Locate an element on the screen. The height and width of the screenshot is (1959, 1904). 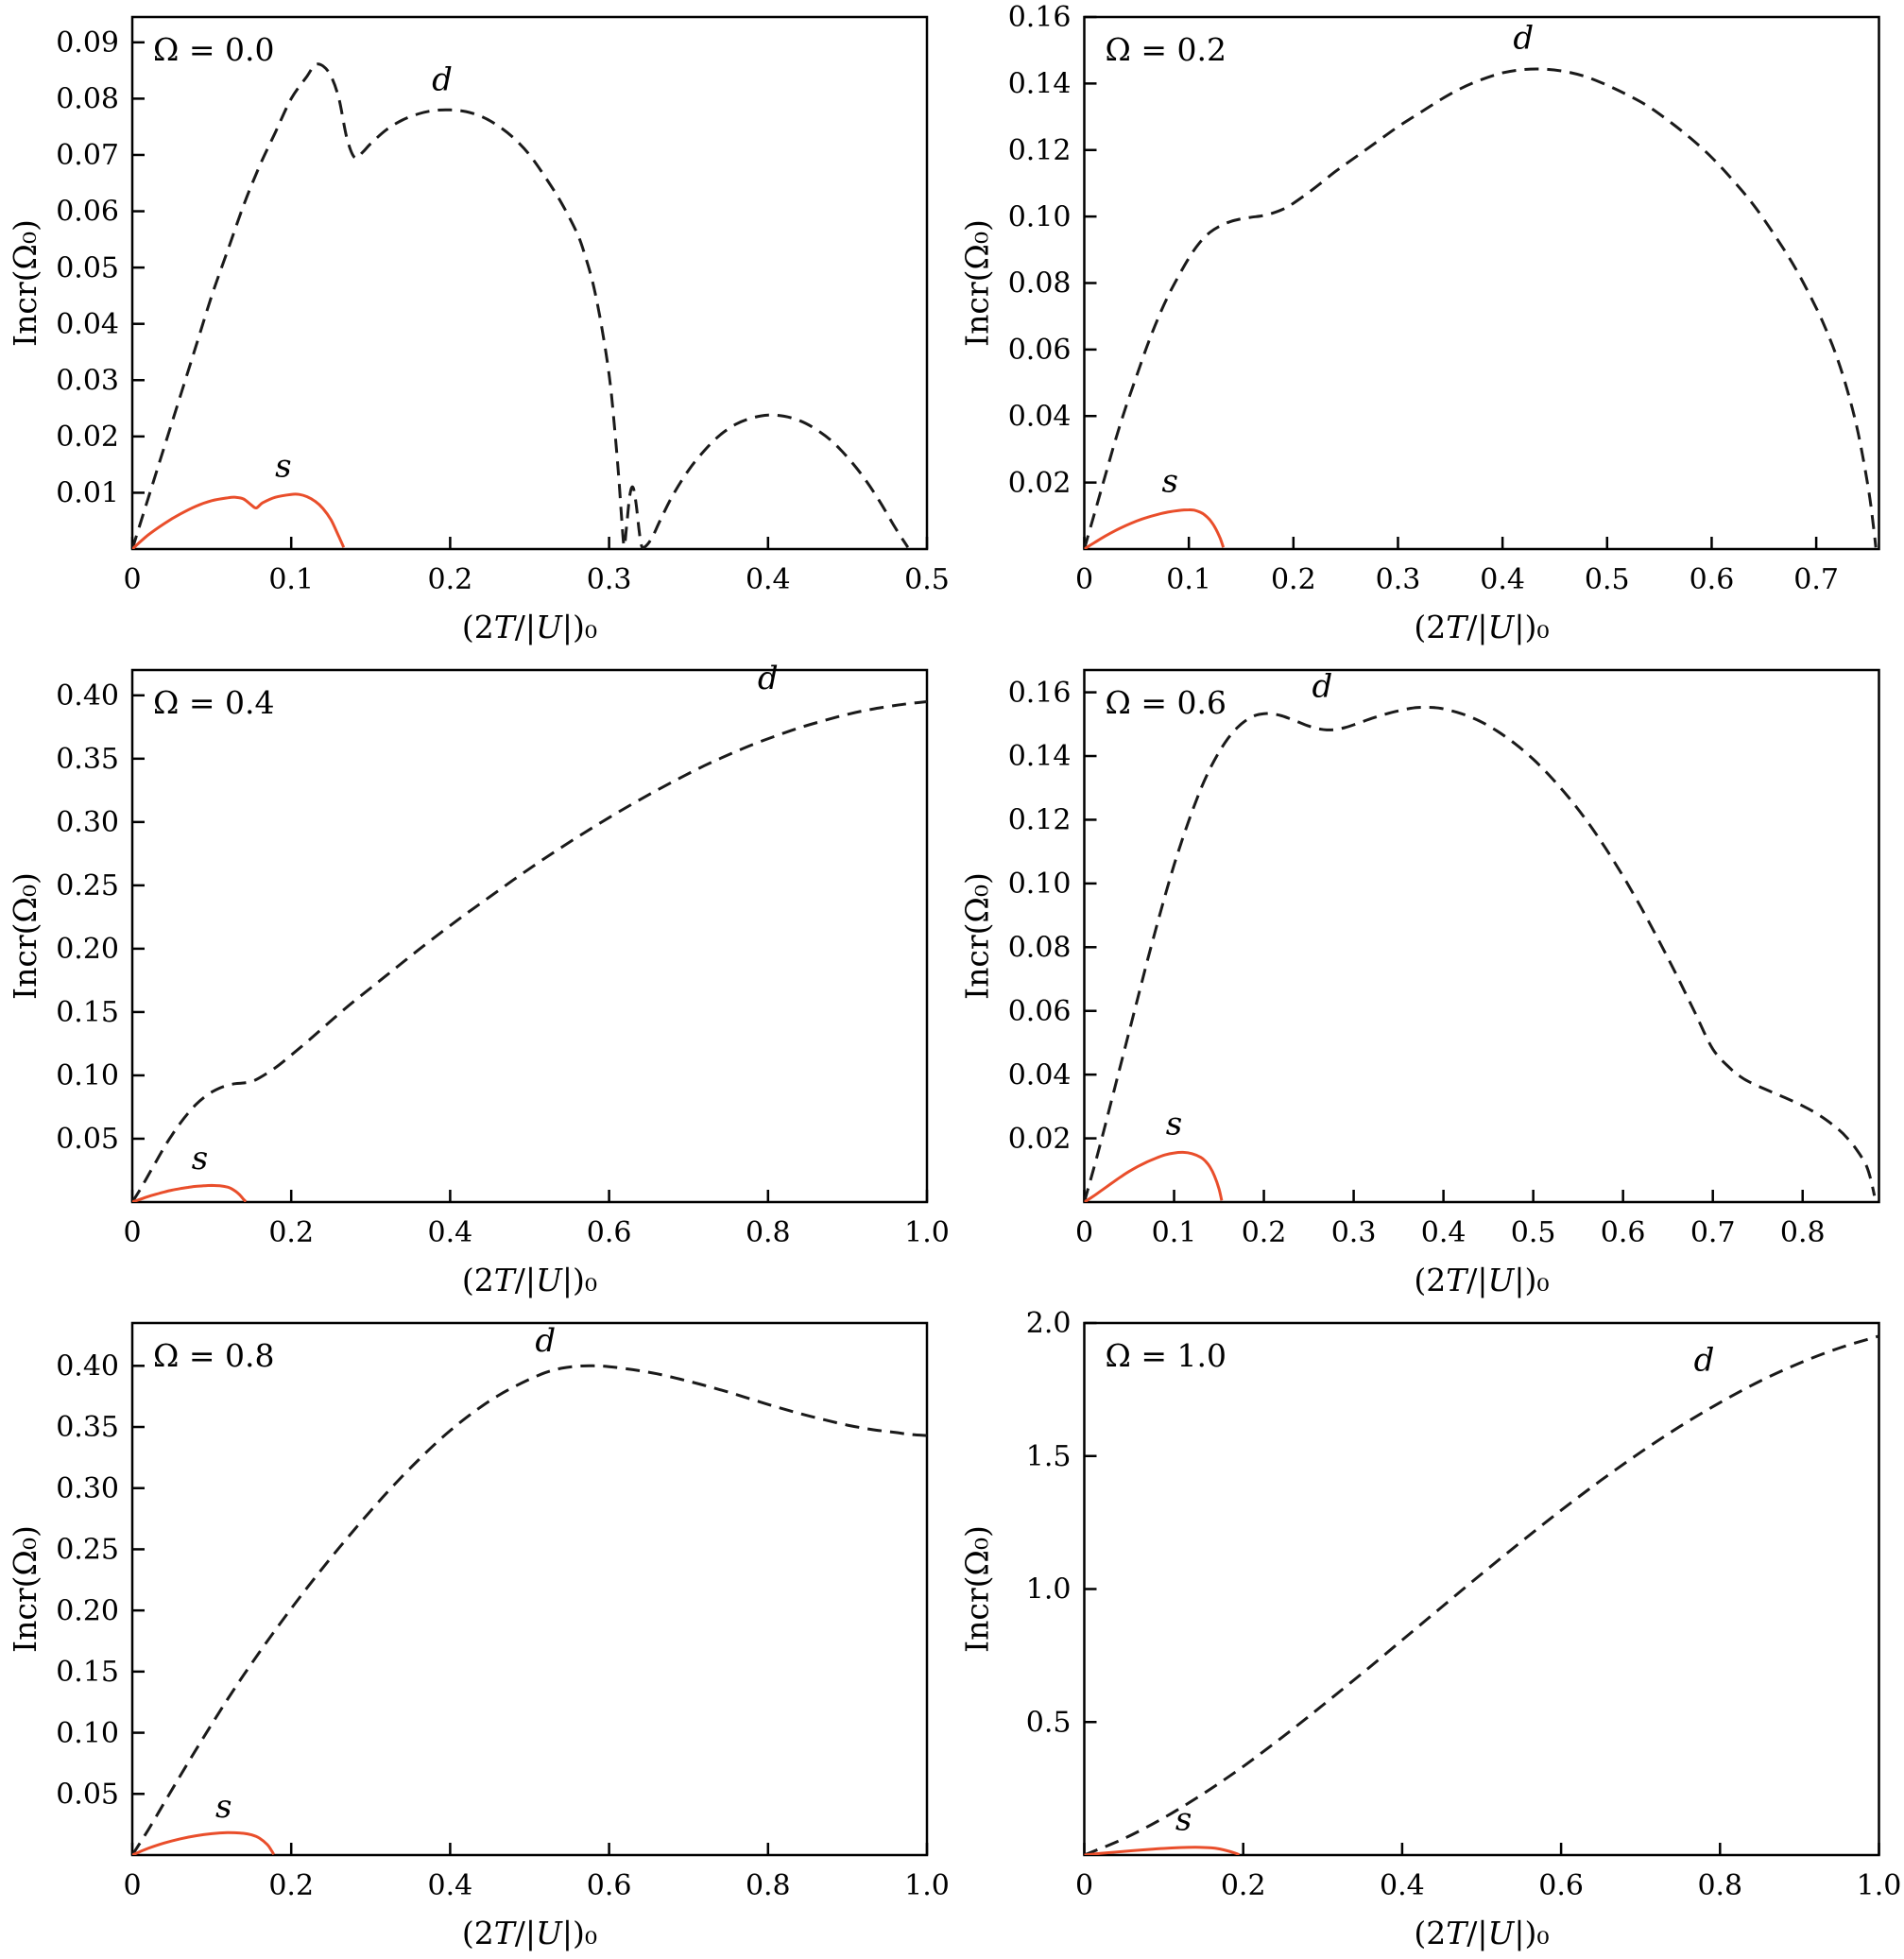
panel-label: Ω = 0.6 is located at coordinates (1166, 702).